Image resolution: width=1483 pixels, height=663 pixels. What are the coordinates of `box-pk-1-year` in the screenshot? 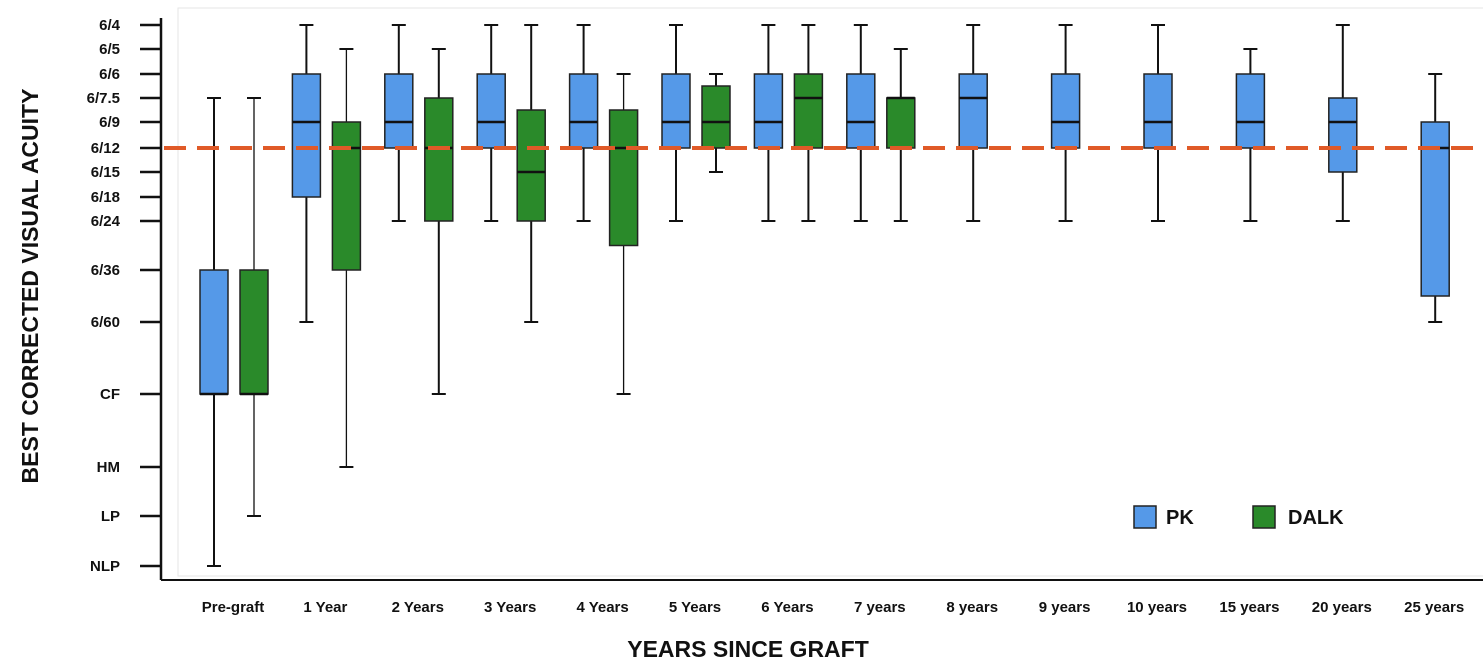 It's located at (306, 173).